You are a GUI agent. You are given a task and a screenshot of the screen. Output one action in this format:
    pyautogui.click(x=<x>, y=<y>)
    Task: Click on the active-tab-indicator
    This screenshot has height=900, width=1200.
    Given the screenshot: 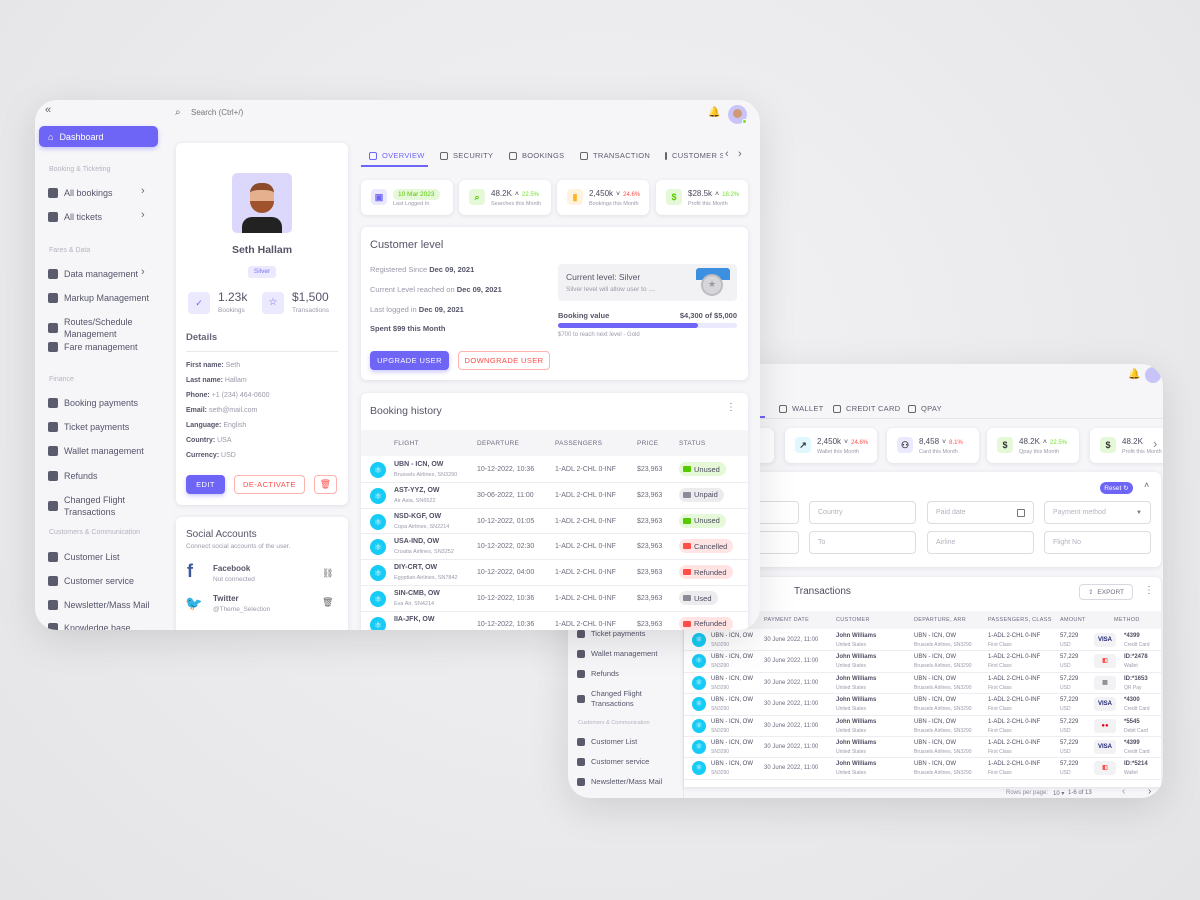 What is the action you would take?
    pyautogui.click(x=394, y=166)
    